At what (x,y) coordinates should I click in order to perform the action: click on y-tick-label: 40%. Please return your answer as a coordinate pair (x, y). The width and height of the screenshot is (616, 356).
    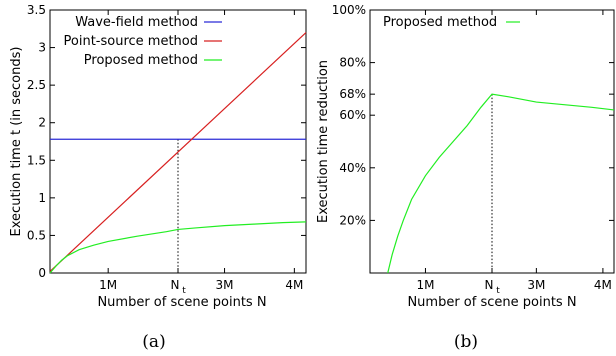
    Looking at the image, I should click on (352, 168).